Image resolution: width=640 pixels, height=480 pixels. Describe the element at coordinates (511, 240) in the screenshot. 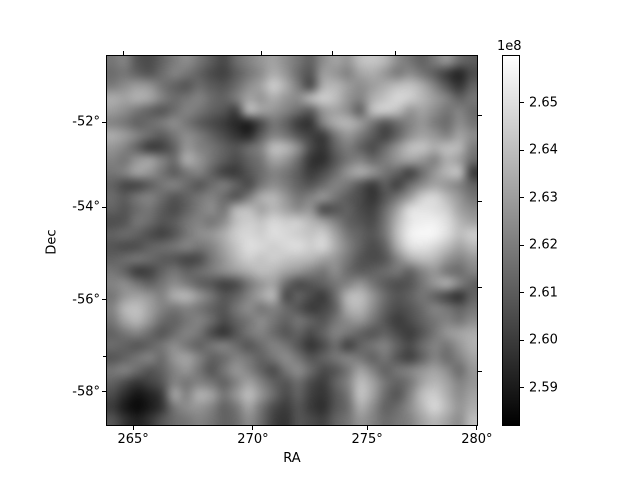

I see `colorbar` at that location.